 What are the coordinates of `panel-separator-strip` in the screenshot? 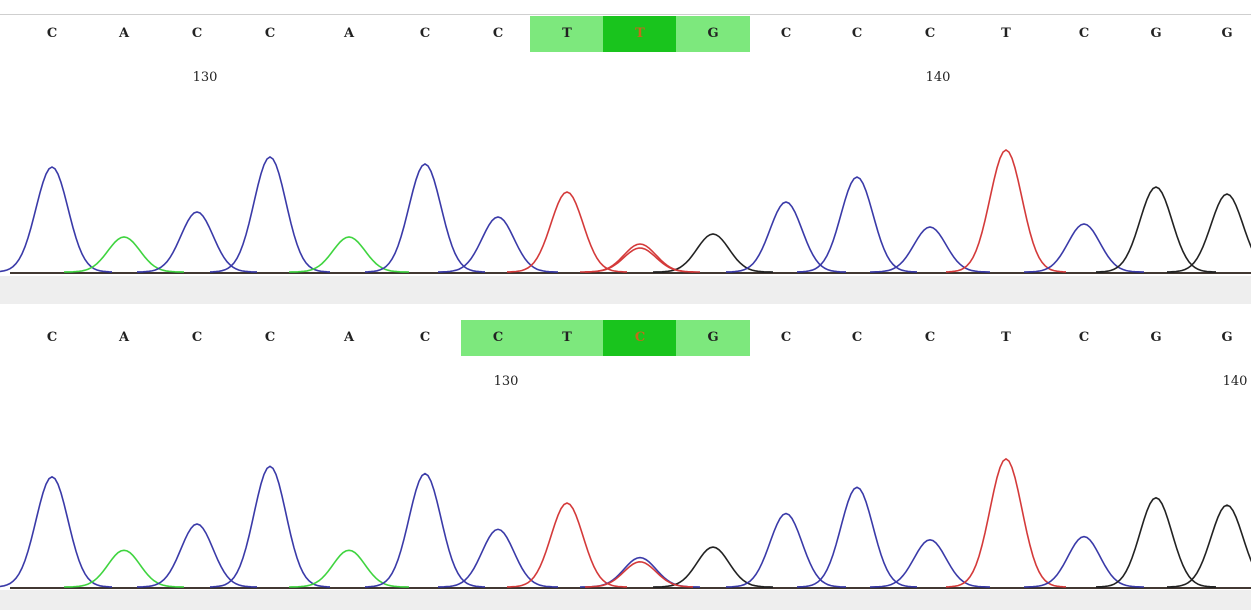 It's located at (625, 290).